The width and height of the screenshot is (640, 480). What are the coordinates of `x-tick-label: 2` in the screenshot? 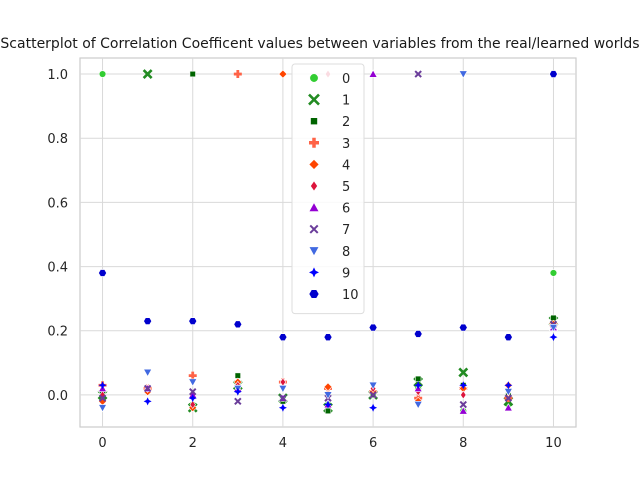 It's located at (193, 443).